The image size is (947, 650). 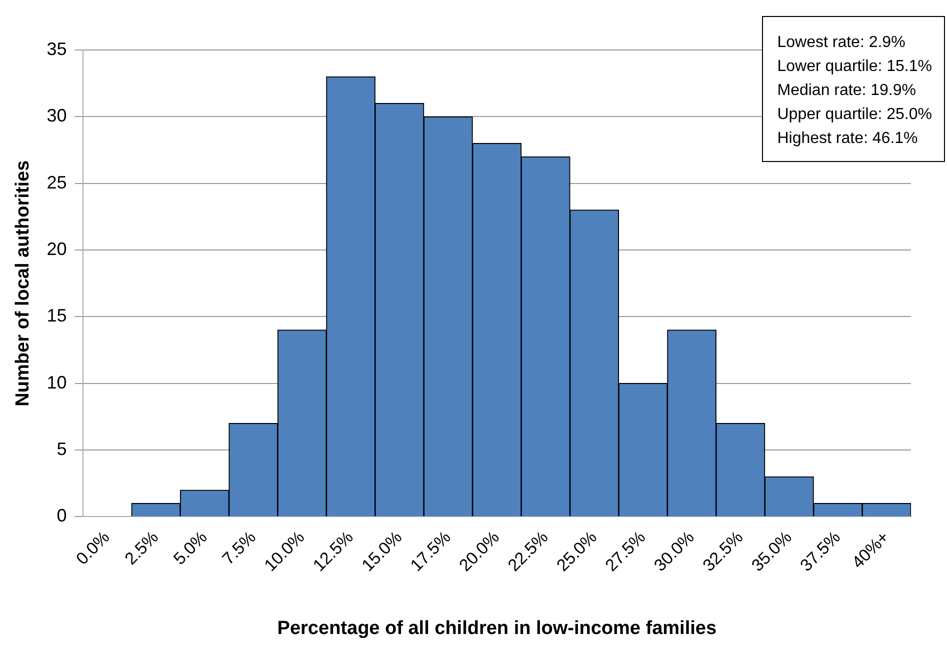 What do you see at coordinates (56, 182) in the screenshot?
I see `y-tick-label: 25` at bounding box center [56, 182].